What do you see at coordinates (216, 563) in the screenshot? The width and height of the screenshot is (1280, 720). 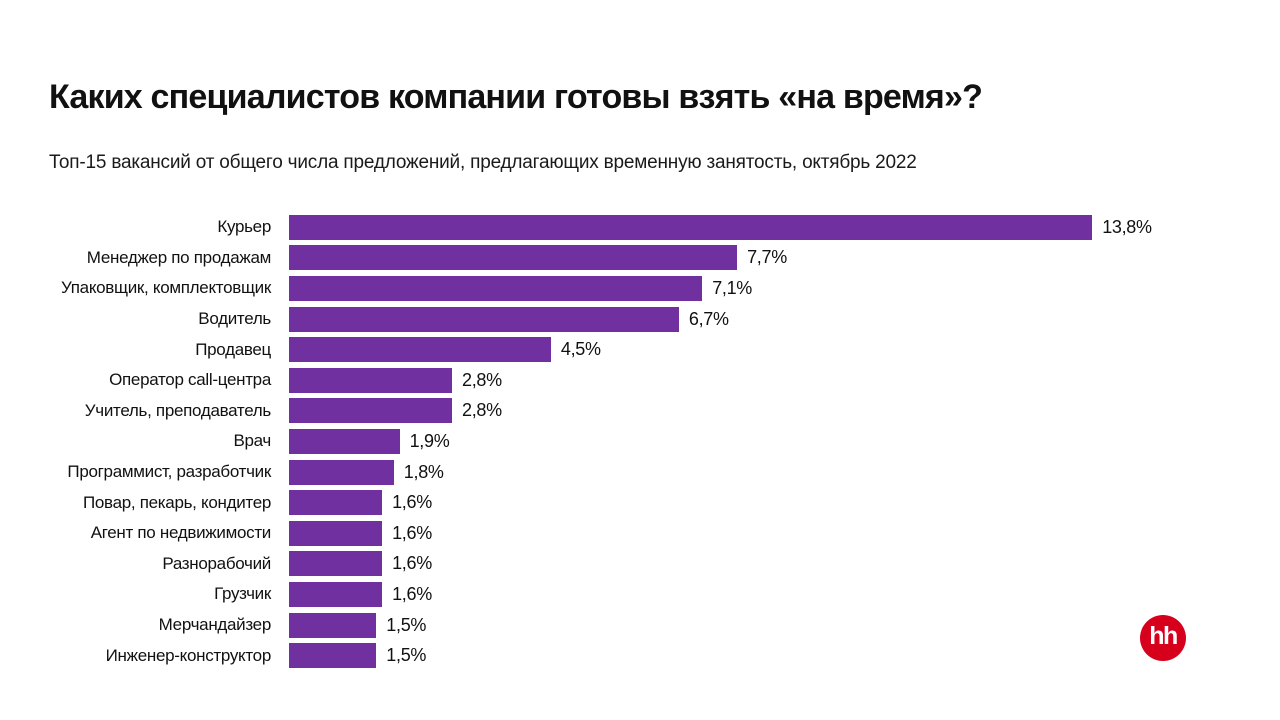 I see `category-label: Разнорабочий` at bounding box center [216, 563].